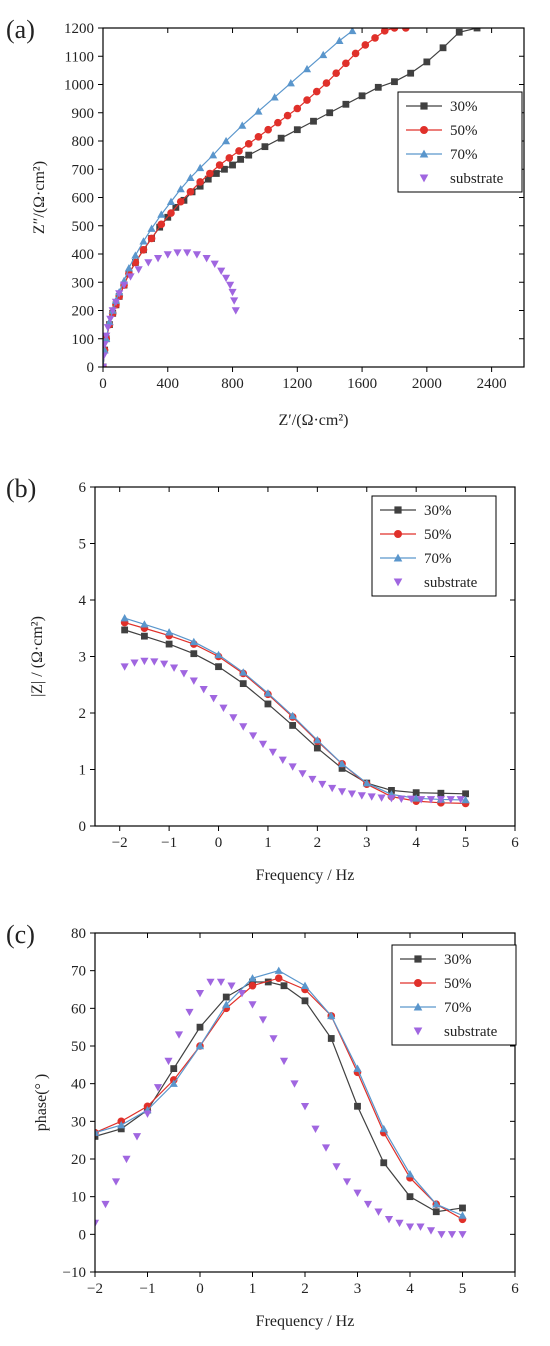 The width and height of the screenshot is (550, 1346). What do you see at coordinates (41, 1102) in the screenshot?
I see `y-axis-title-c: phase(° )` at bounding box center [41, 1102].